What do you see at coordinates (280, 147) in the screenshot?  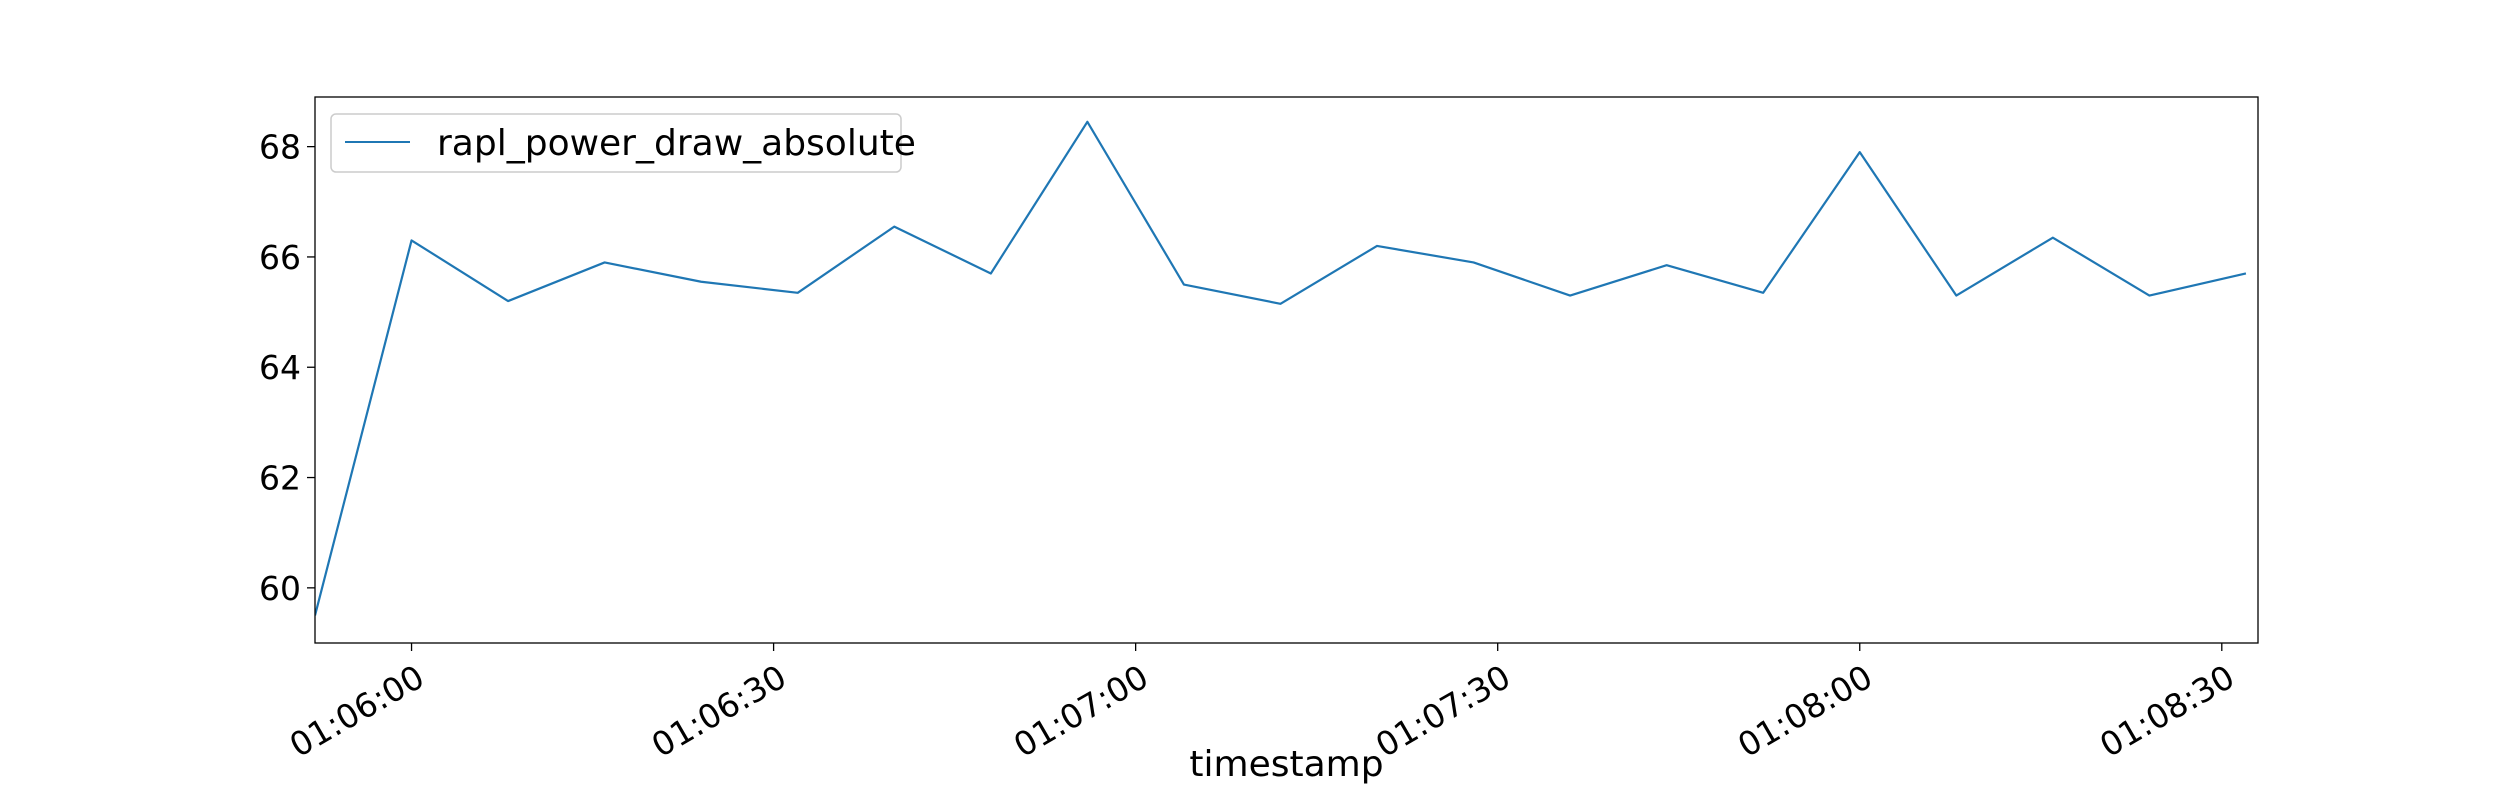 I see `y-tick-label: 68` at bounding box center [280, 147].